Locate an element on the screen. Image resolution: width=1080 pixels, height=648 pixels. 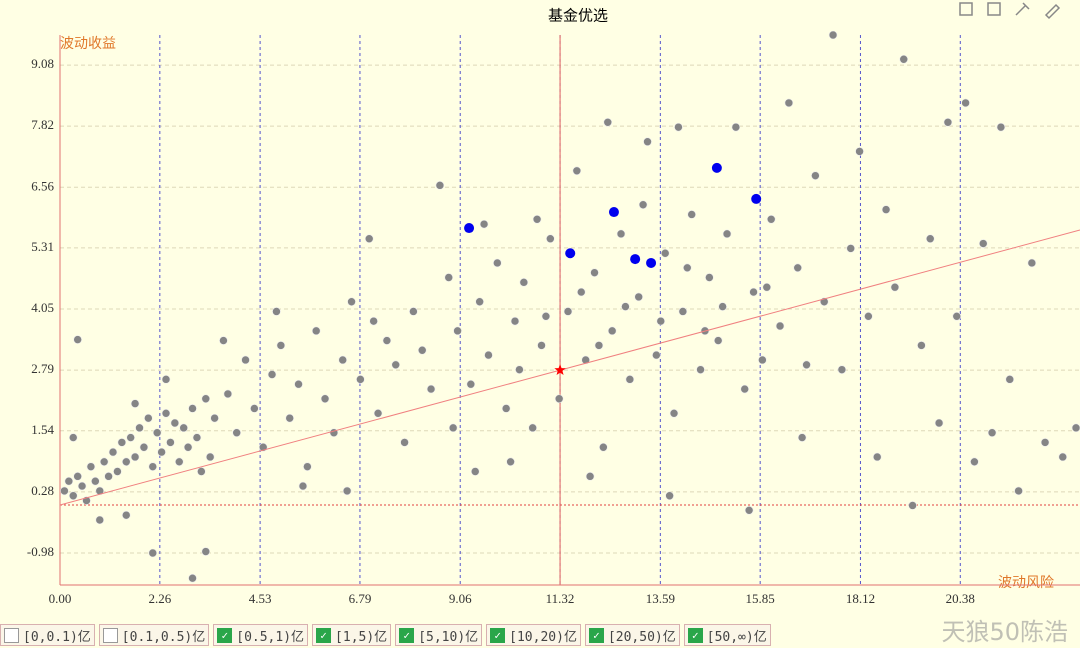
tool-edit is located at coordinates (1052, 11).